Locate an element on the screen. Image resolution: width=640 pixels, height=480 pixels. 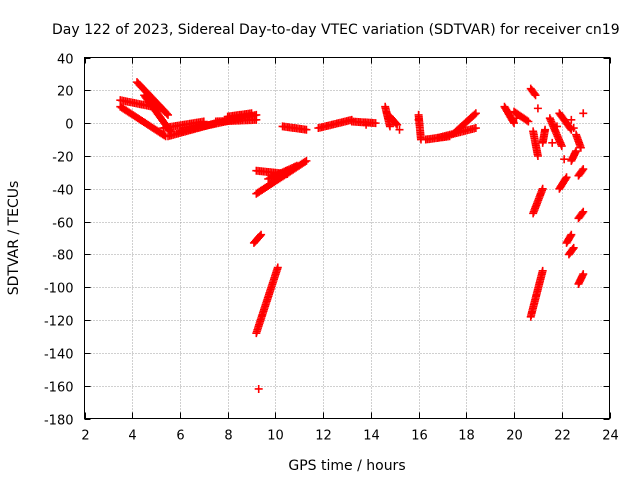
y-tick-label: -100 is located at coordinates (59, 289).